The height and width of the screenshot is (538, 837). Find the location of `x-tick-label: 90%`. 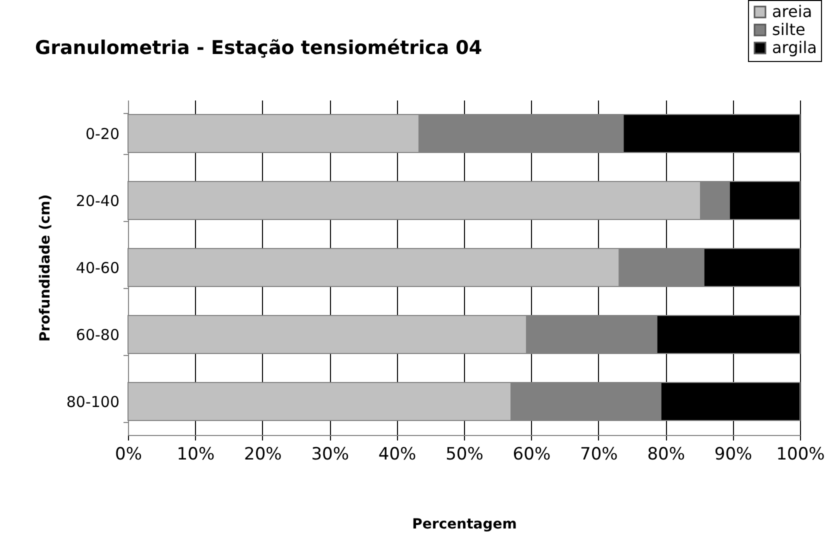

x-tick-label: 90% is located at coordinates (733, 454).